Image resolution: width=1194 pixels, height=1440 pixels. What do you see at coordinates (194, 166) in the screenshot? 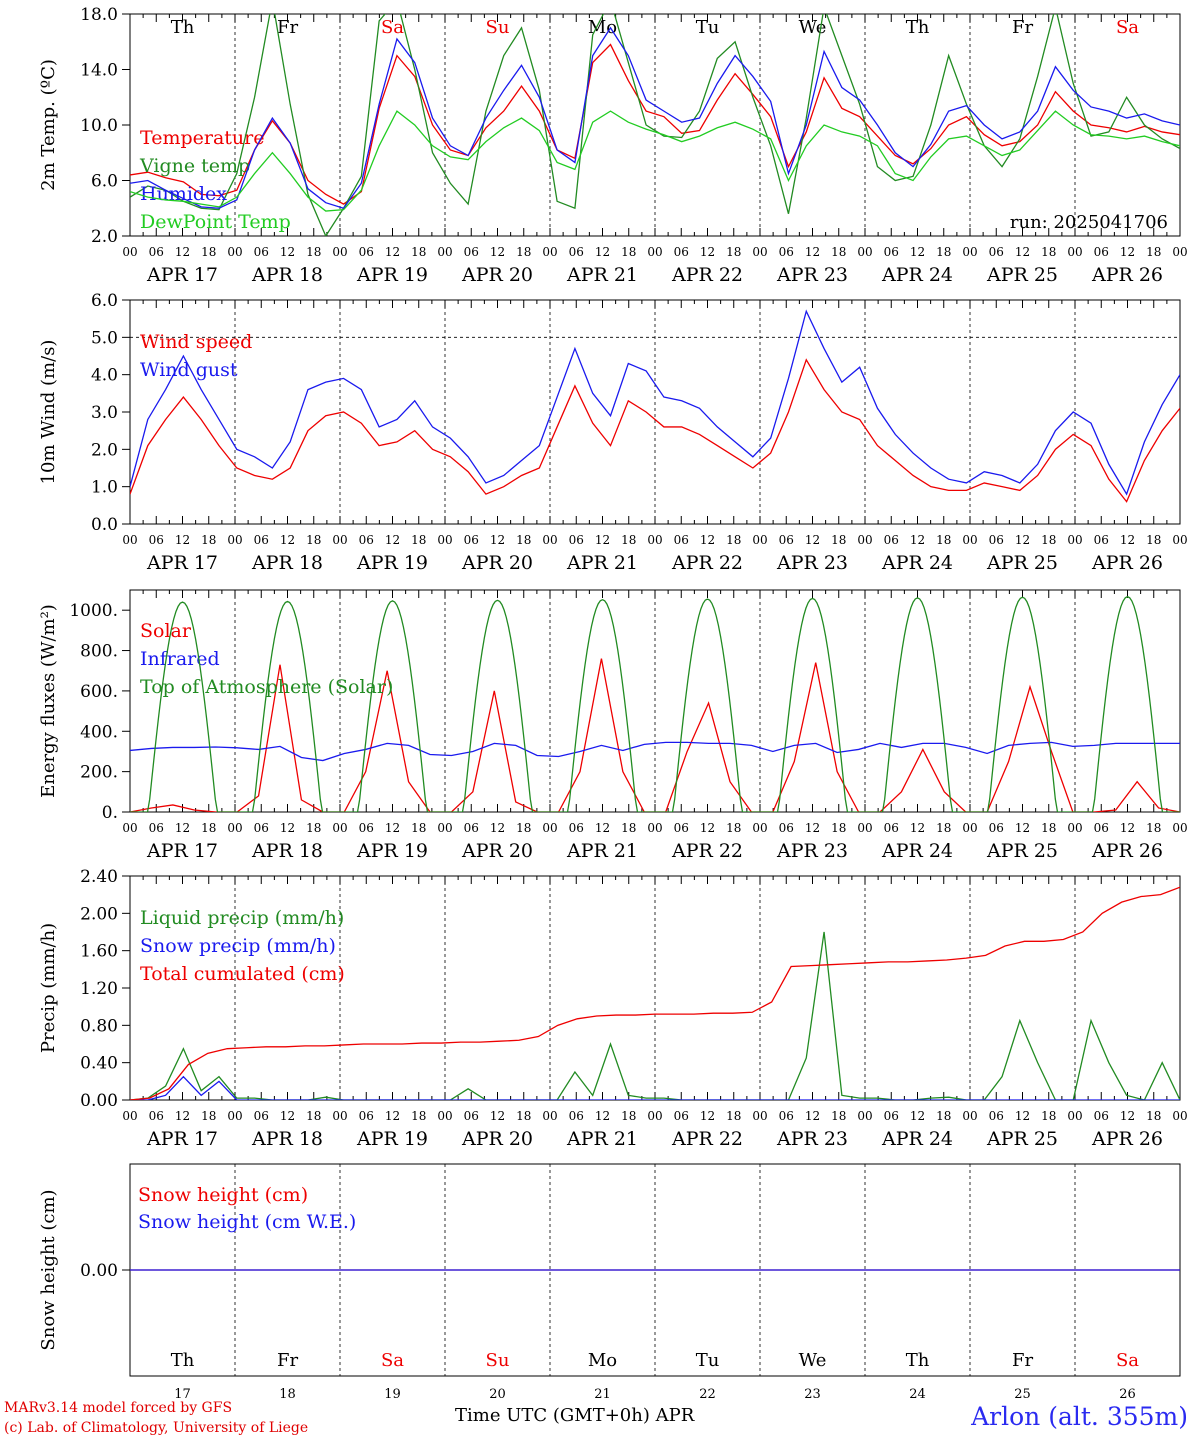
I see `legend-entry: Vigne temp` at bounding box center [194, 166].